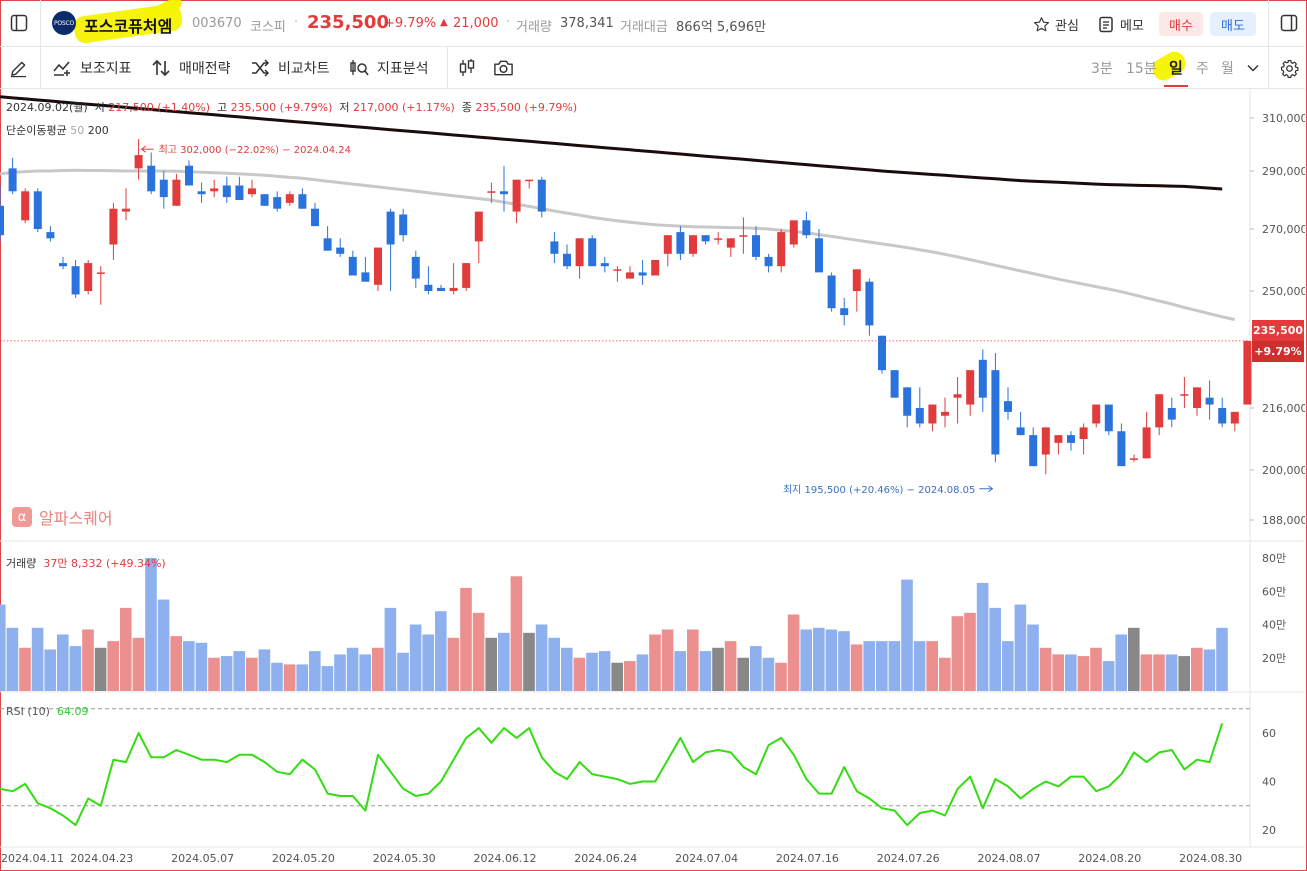  I want to click on indicator-button: 보조지표, so click(92, 67).